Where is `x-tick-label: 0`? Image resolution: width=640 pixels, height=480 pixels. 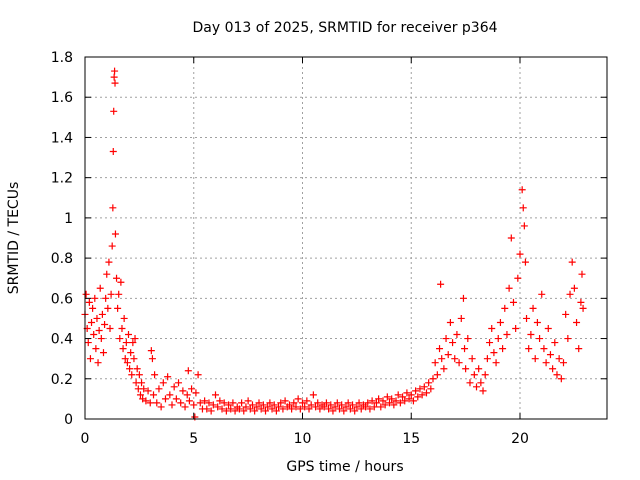 x-tick-label: 0 is located at coordinates (85, 439).